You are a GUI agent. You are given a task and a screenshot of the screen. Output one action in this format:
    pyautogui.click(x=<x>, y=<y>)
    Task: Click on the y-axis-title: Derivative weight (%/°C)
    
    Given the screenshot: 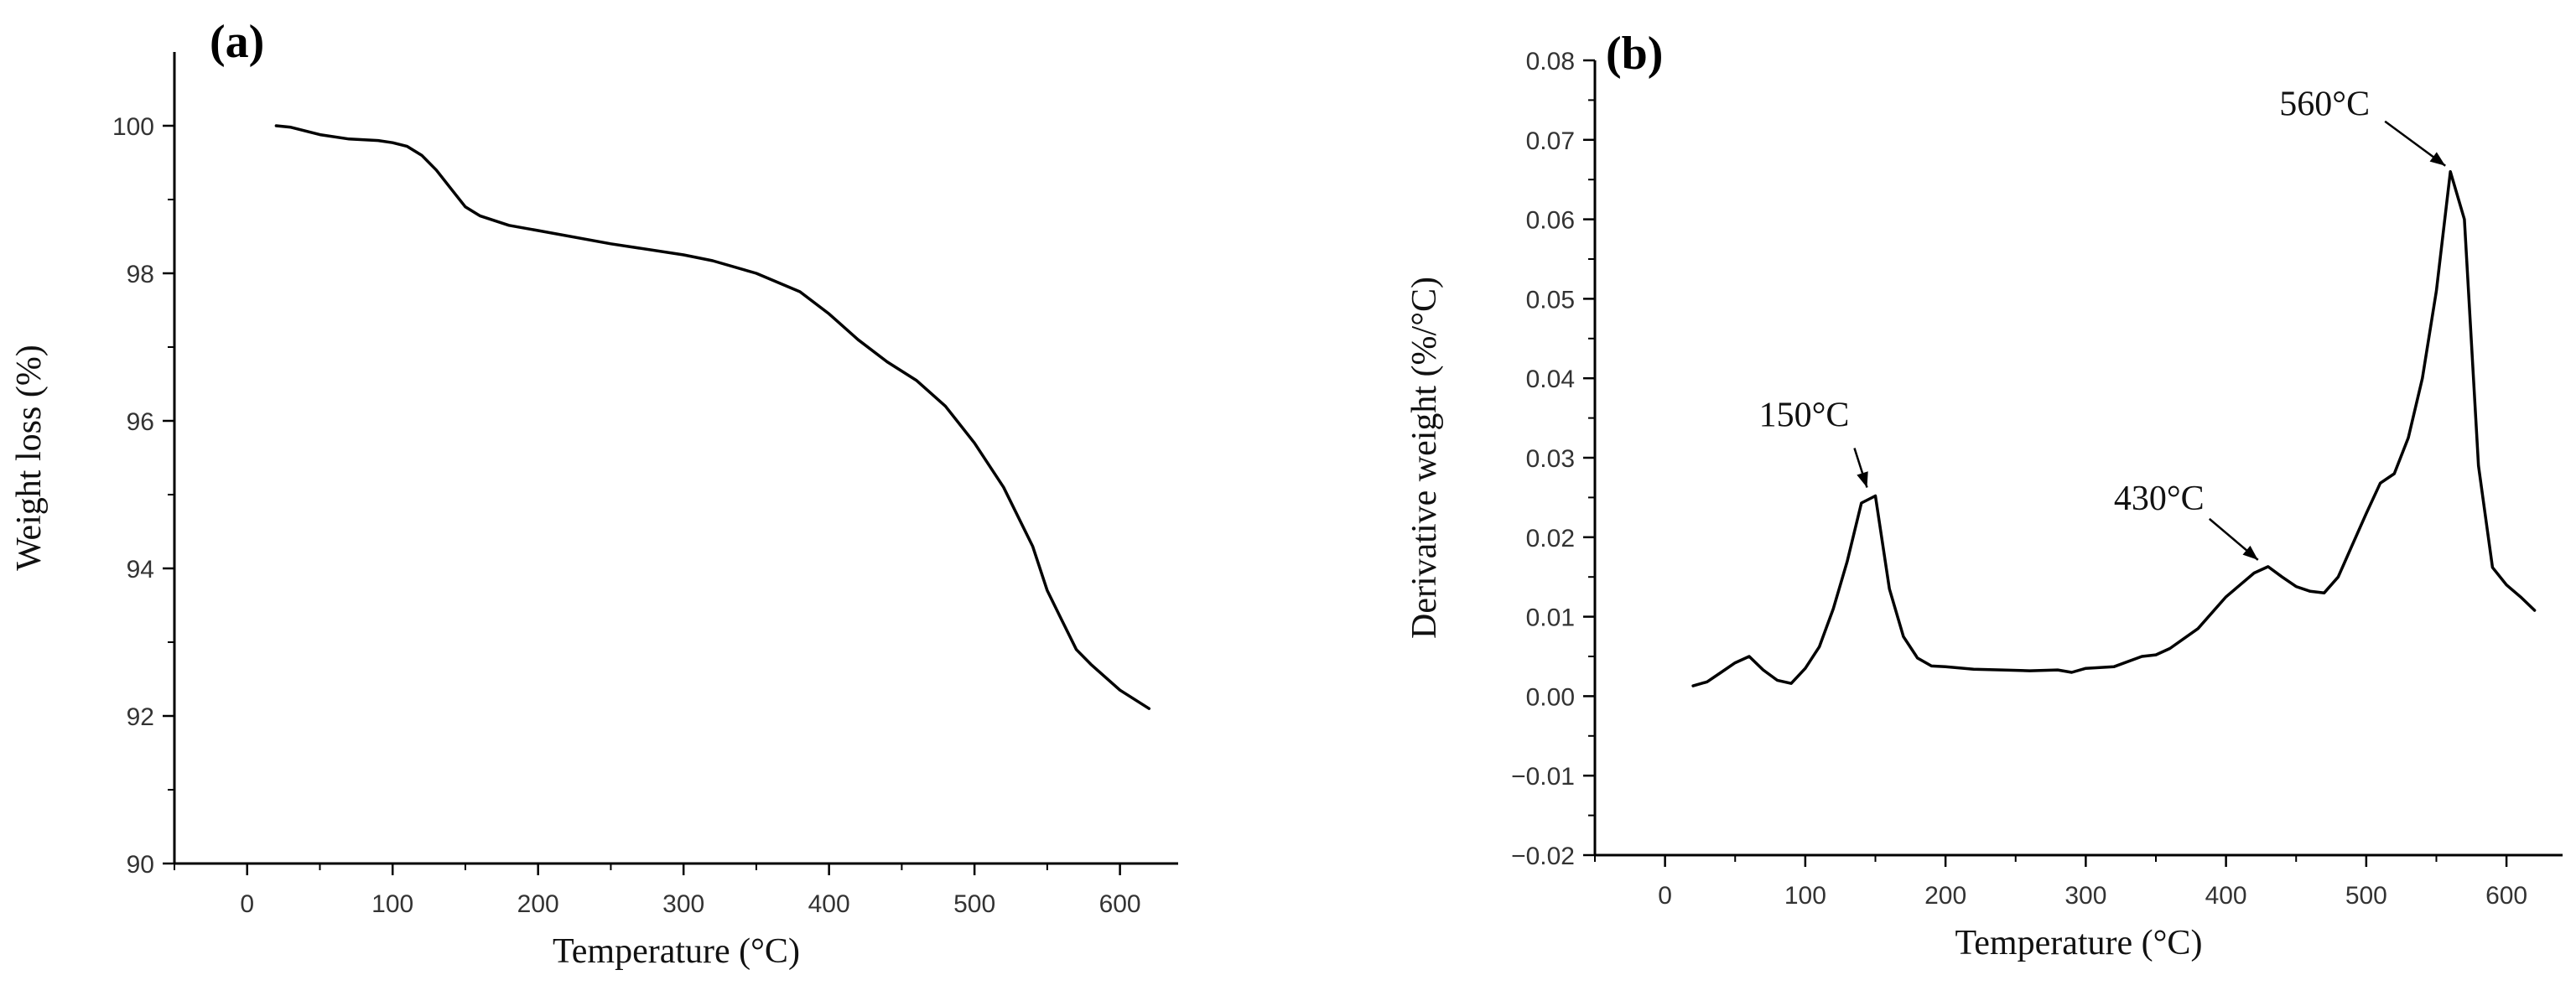 What is the action you would take?
    pyautogui.click(x=1424, y=458)
    